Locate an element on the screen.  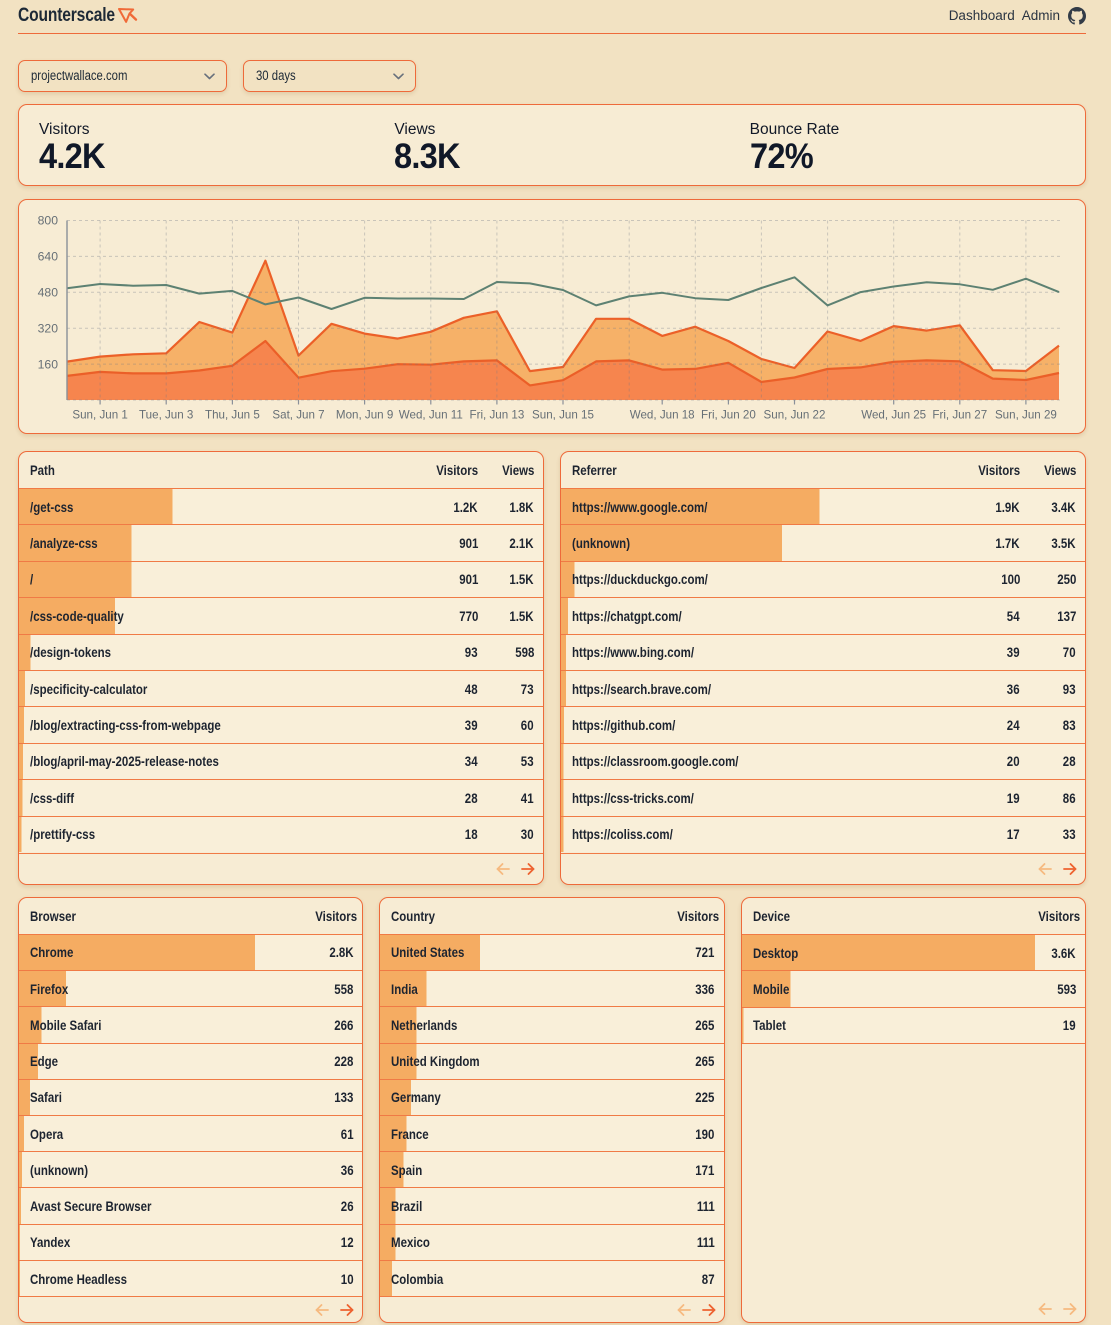
svg-text: Wed, Jun 25 is located at coordinates (893, 415).